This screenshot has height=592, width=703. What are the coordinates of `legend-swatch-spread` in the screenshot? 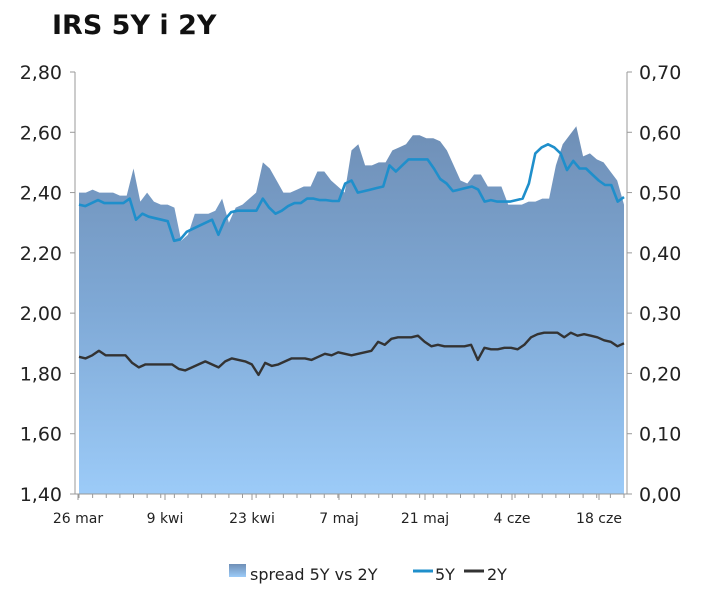 It's located at (237, 570).